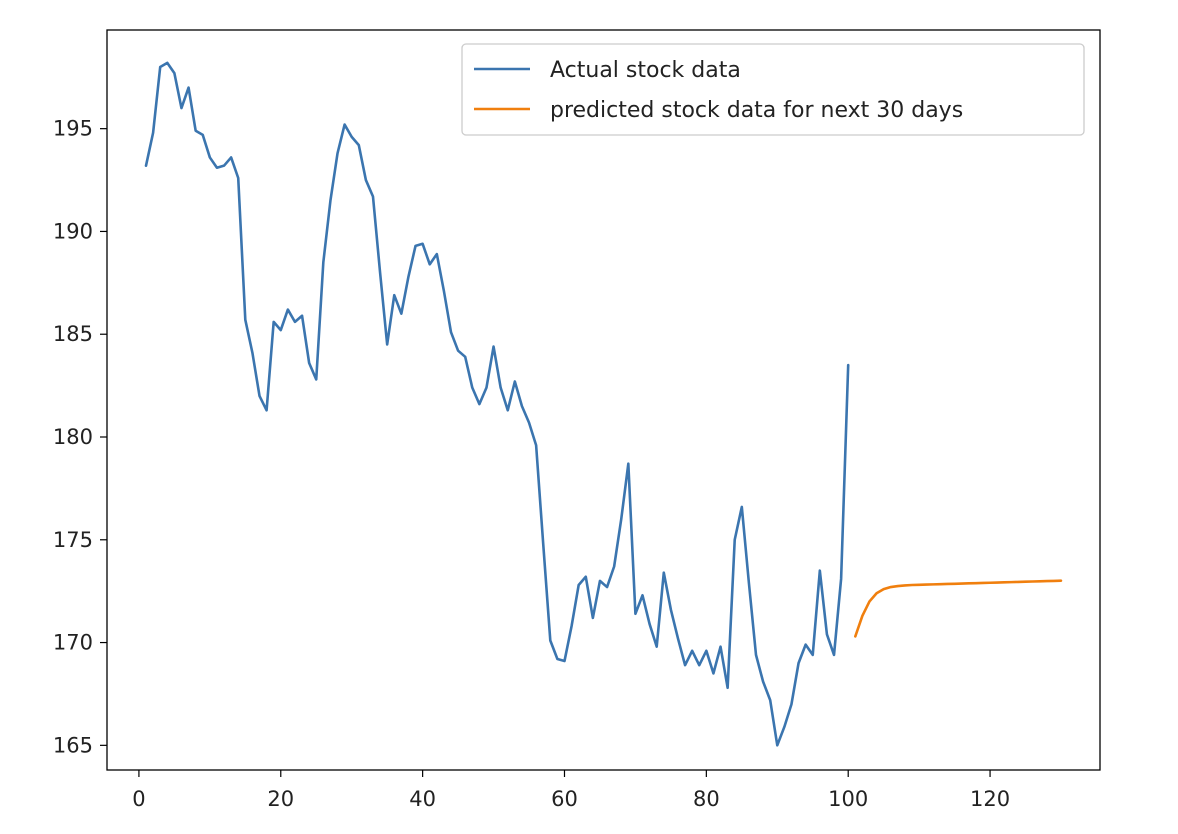 This screenshot has height=834, width=1178. I want to click on x-tick-label: 40, so click(422, 799).